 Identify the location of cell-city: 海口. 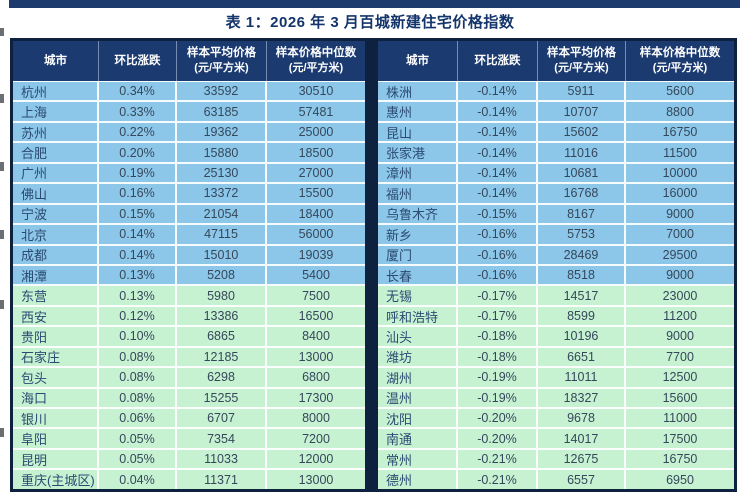
(56, 397).